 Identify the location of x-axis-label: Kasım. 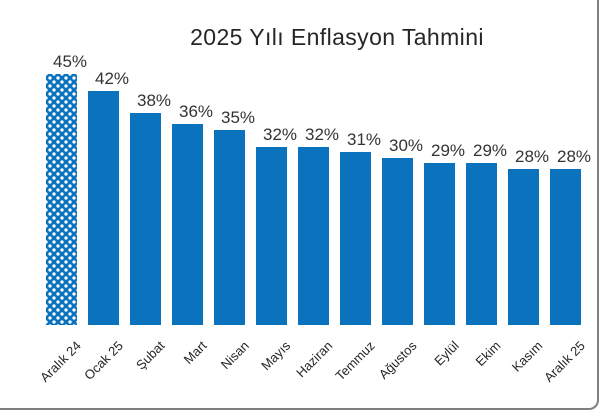
(527, 356).